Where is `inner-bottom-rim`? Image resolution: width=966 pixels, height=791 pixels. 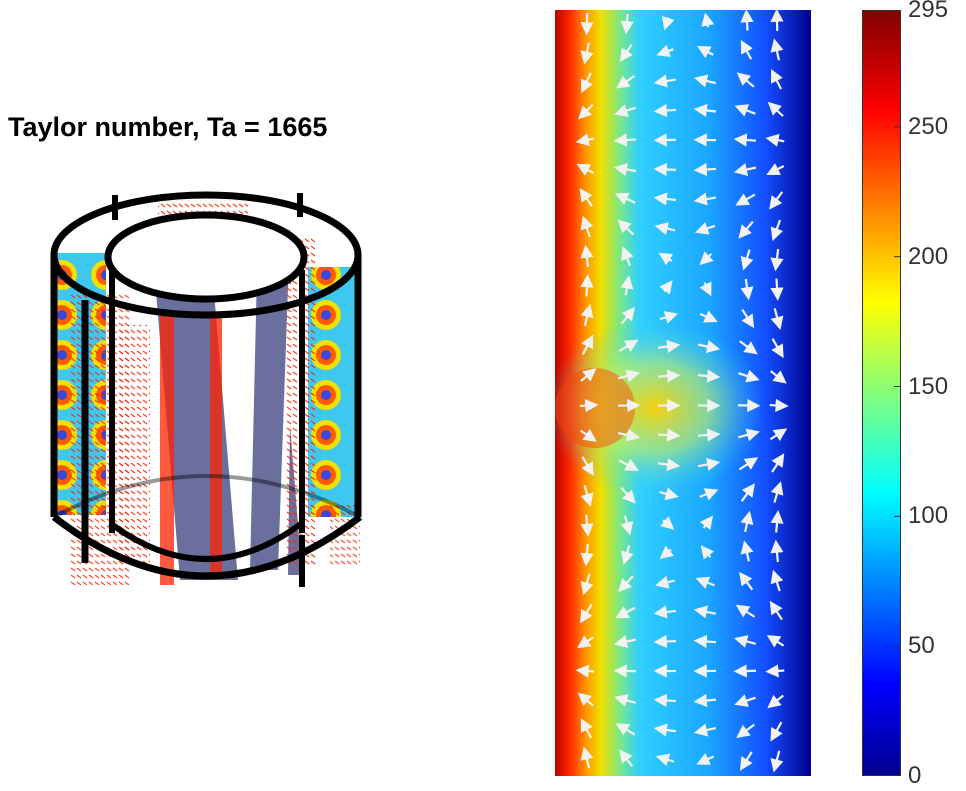 inner-bottom-rim is located at coordinates (206, 541).